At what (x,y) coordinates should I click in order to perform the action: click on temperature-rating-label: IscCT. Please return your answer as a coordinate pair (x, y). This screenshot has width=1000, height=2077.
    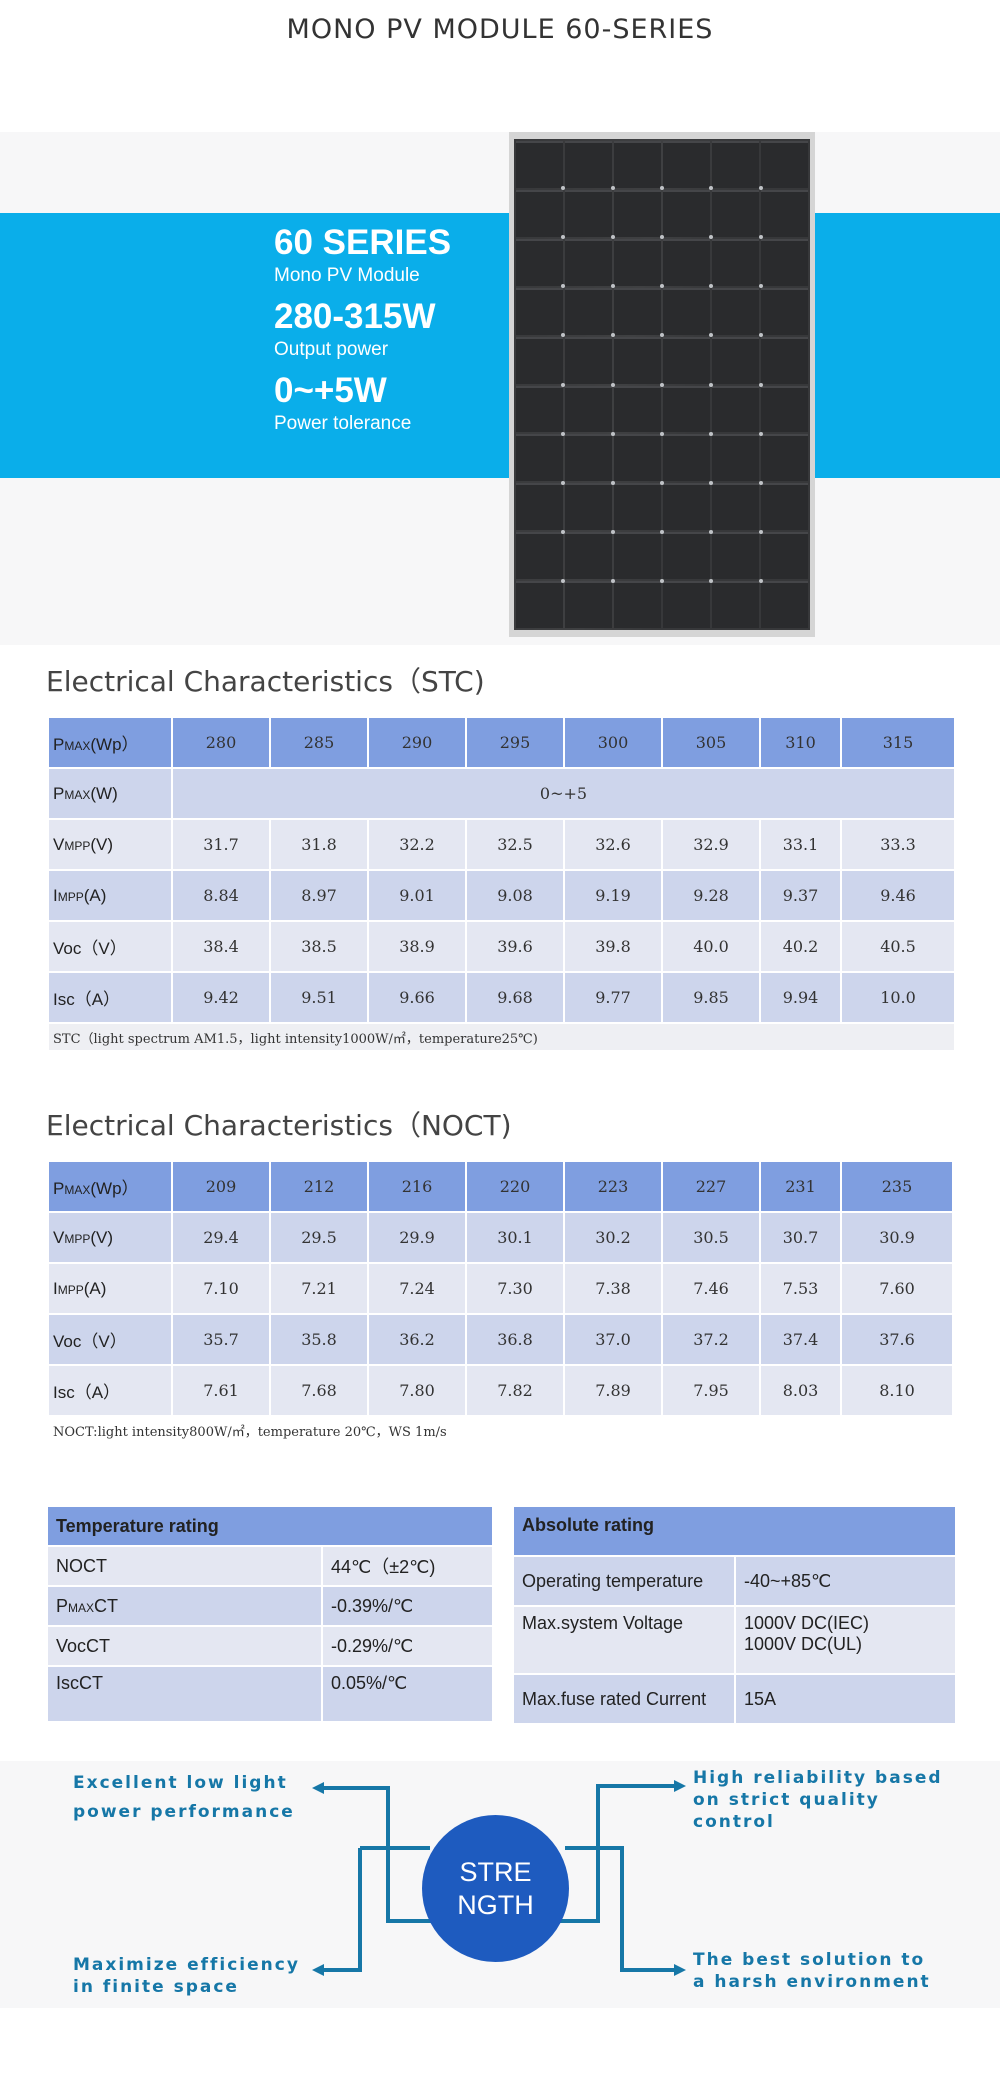
    Looking at the image, I should click on (184, 1694).